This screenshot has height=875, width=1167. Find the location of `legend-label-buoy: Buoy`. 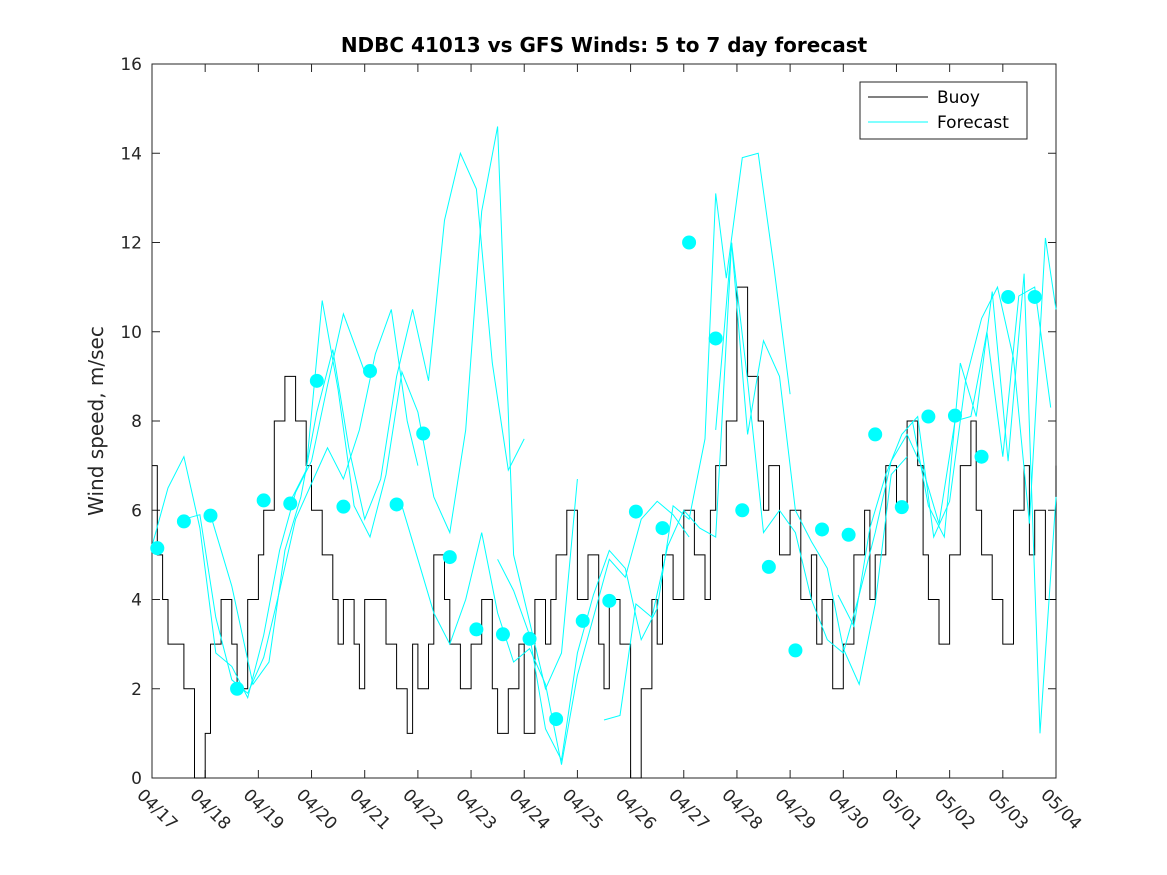

legend-label-buoy: Buoy is located at coordinates (958, 98).